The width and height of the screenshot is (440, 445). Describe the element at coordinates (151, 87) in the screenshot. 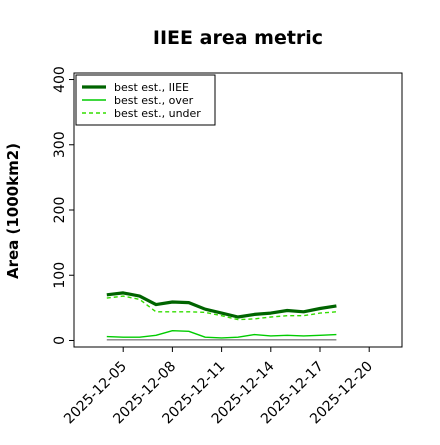

I see `legend-label: best est., IIEE` at that location.